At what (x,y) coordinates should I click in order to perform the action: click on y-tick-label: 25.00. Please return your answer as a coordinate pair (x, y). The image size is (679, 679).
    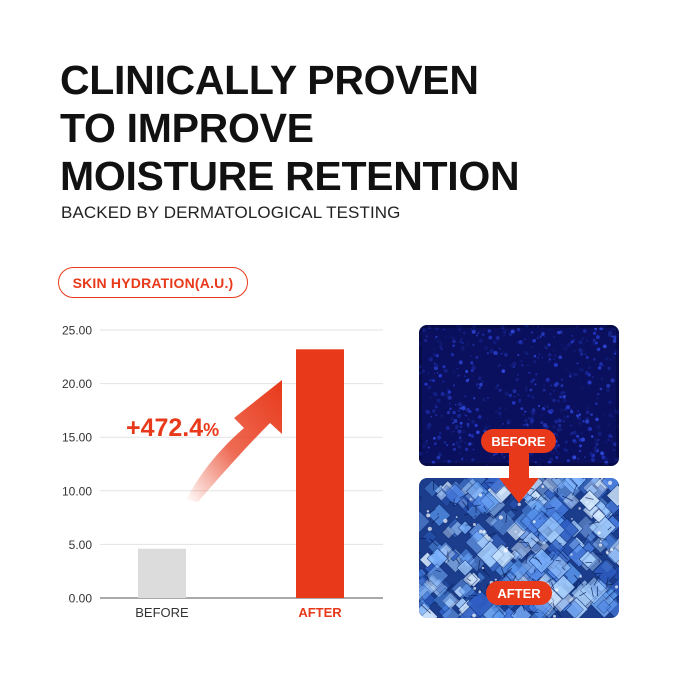
    Looking at the image, I should click on (77, 331).